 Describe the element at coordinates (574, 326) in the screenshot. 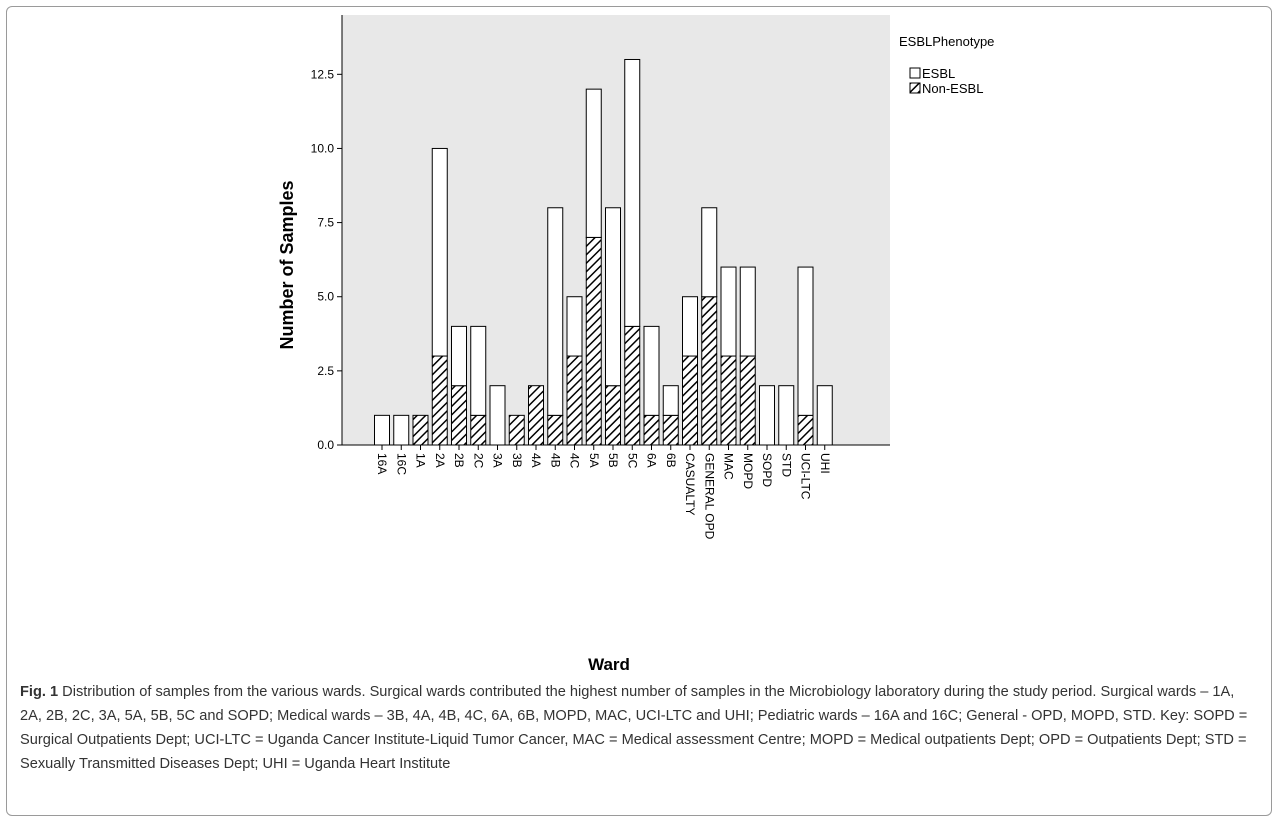

I see `bar-esbl-4c` at that location.